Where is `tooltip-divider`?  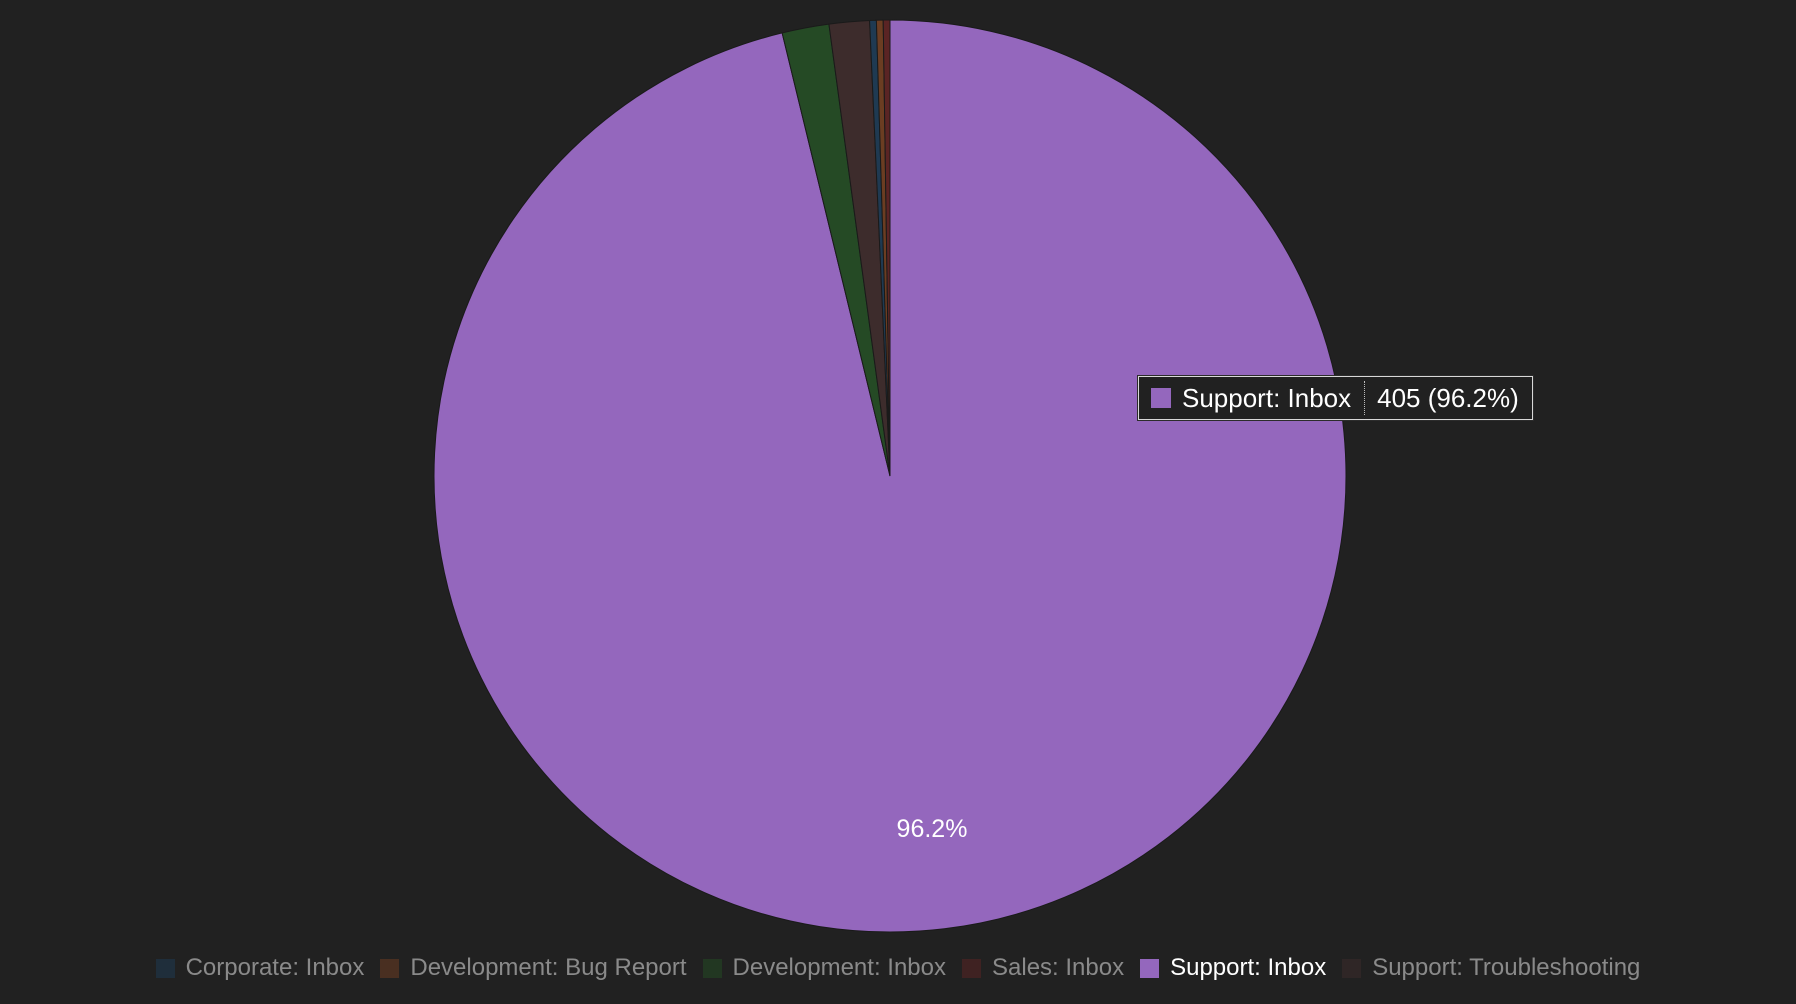 tooltip-divider is located at coordinates (1365, 398).